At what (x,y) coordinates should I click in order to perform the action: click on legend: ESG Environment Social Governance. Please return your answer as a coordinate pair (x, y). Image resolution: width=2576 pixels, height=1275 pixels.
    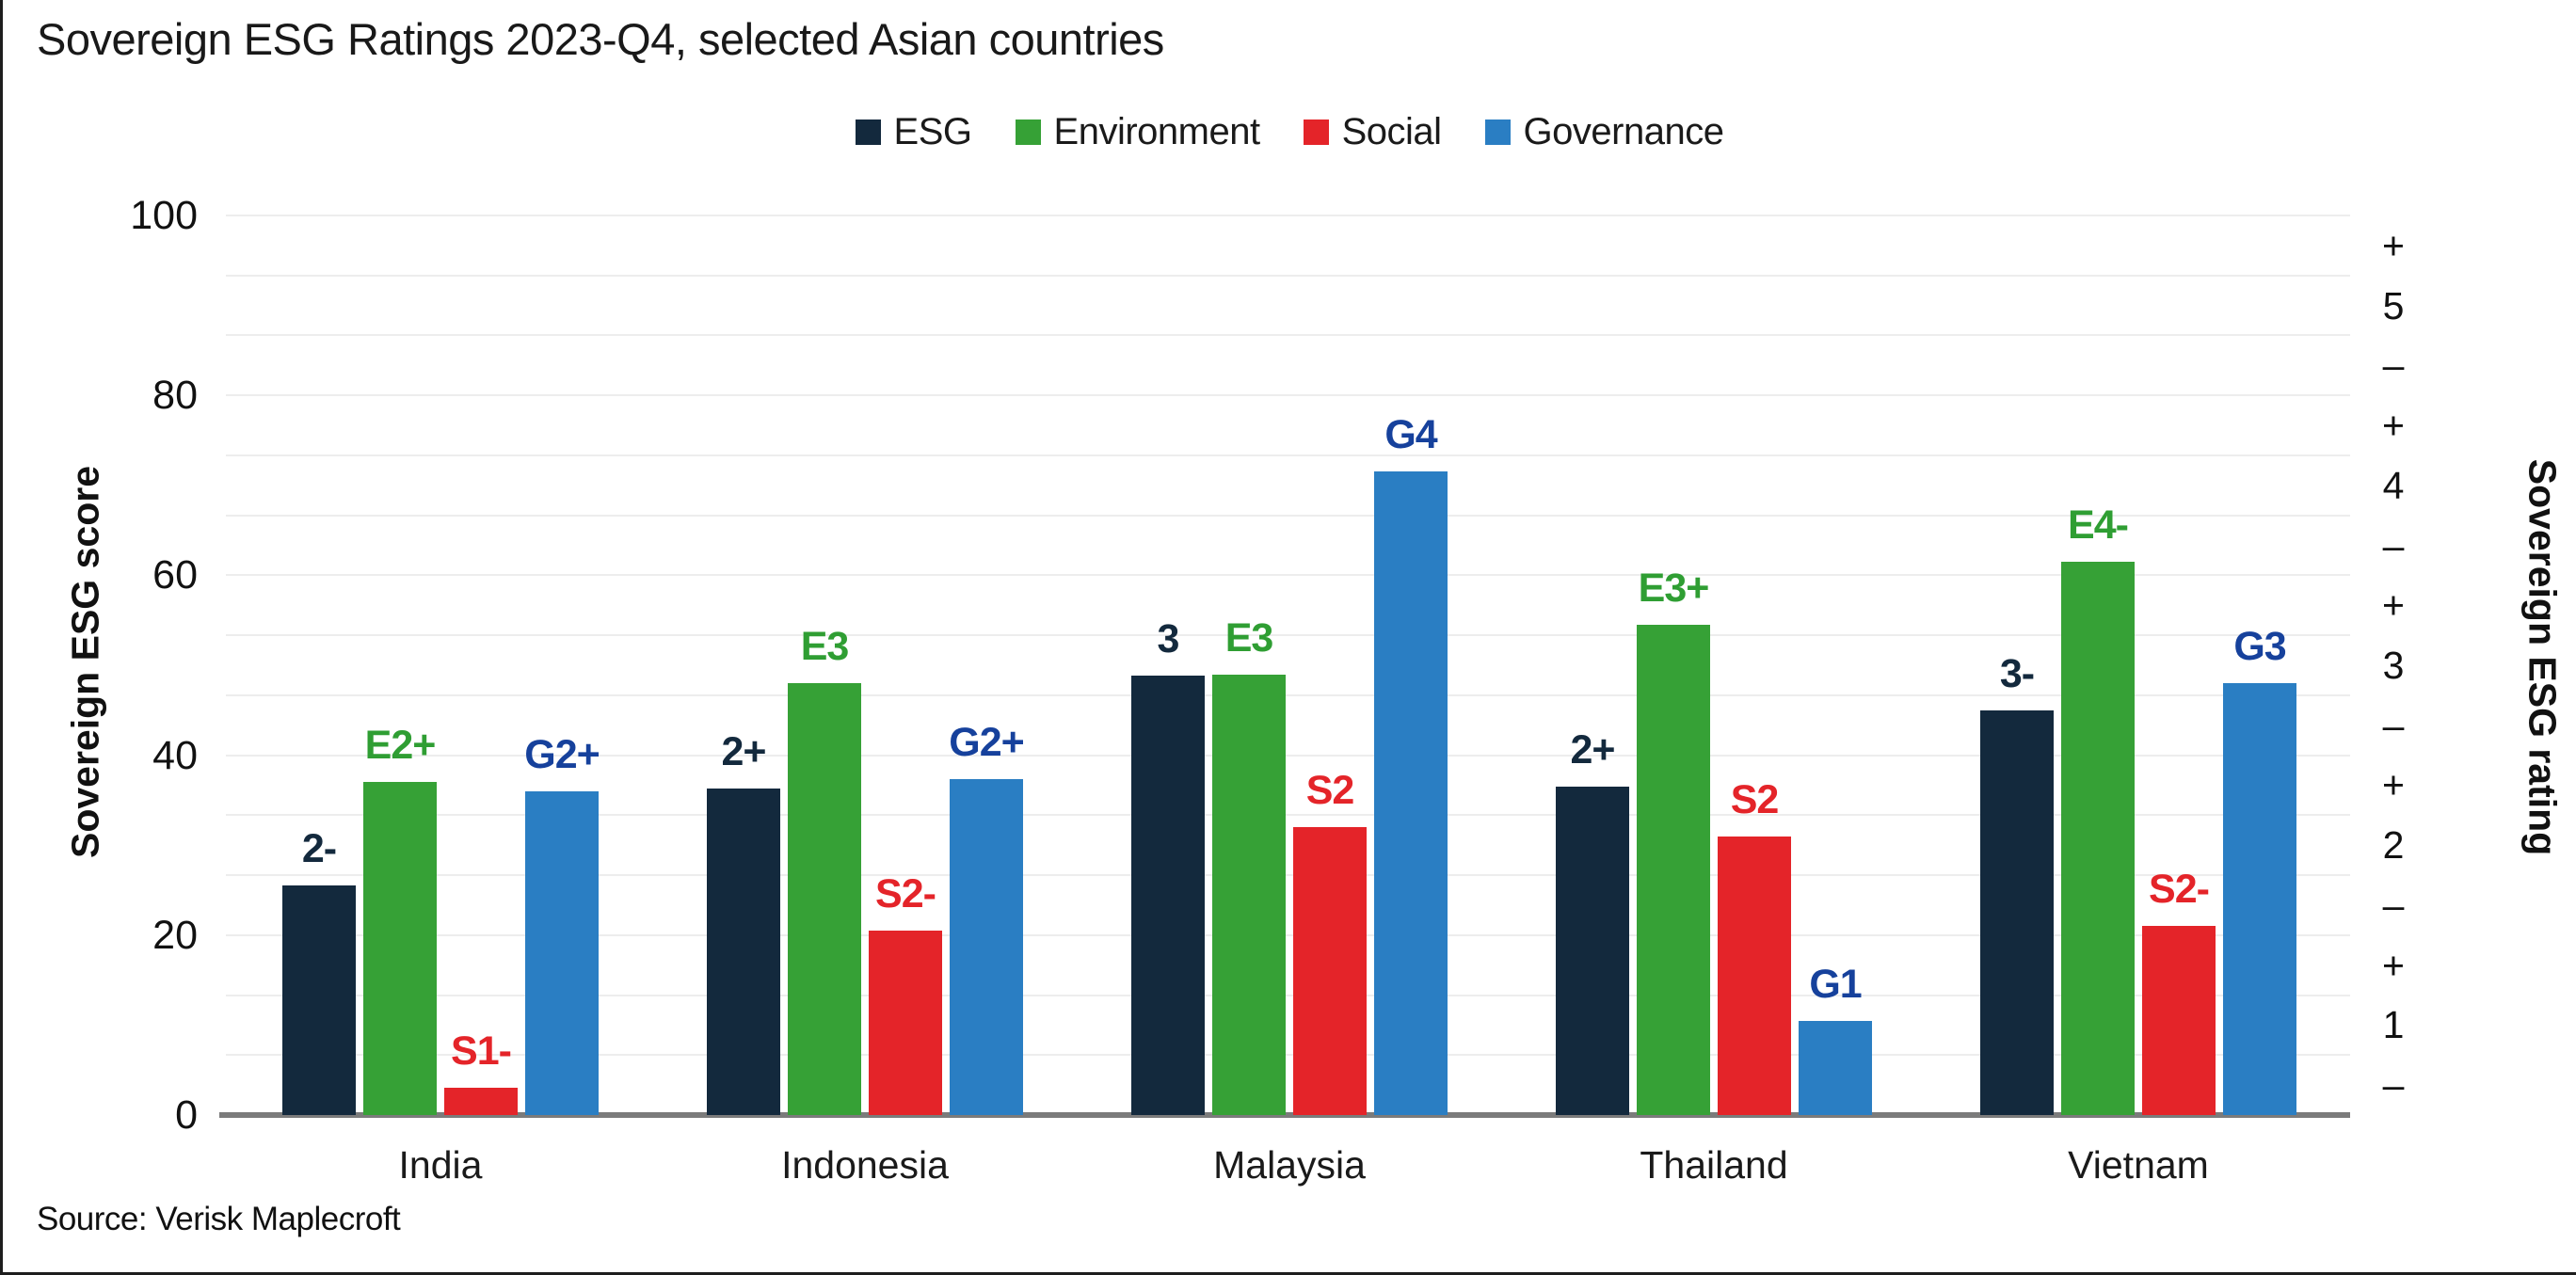
    Looking at the image, I should click on (1289, 132).